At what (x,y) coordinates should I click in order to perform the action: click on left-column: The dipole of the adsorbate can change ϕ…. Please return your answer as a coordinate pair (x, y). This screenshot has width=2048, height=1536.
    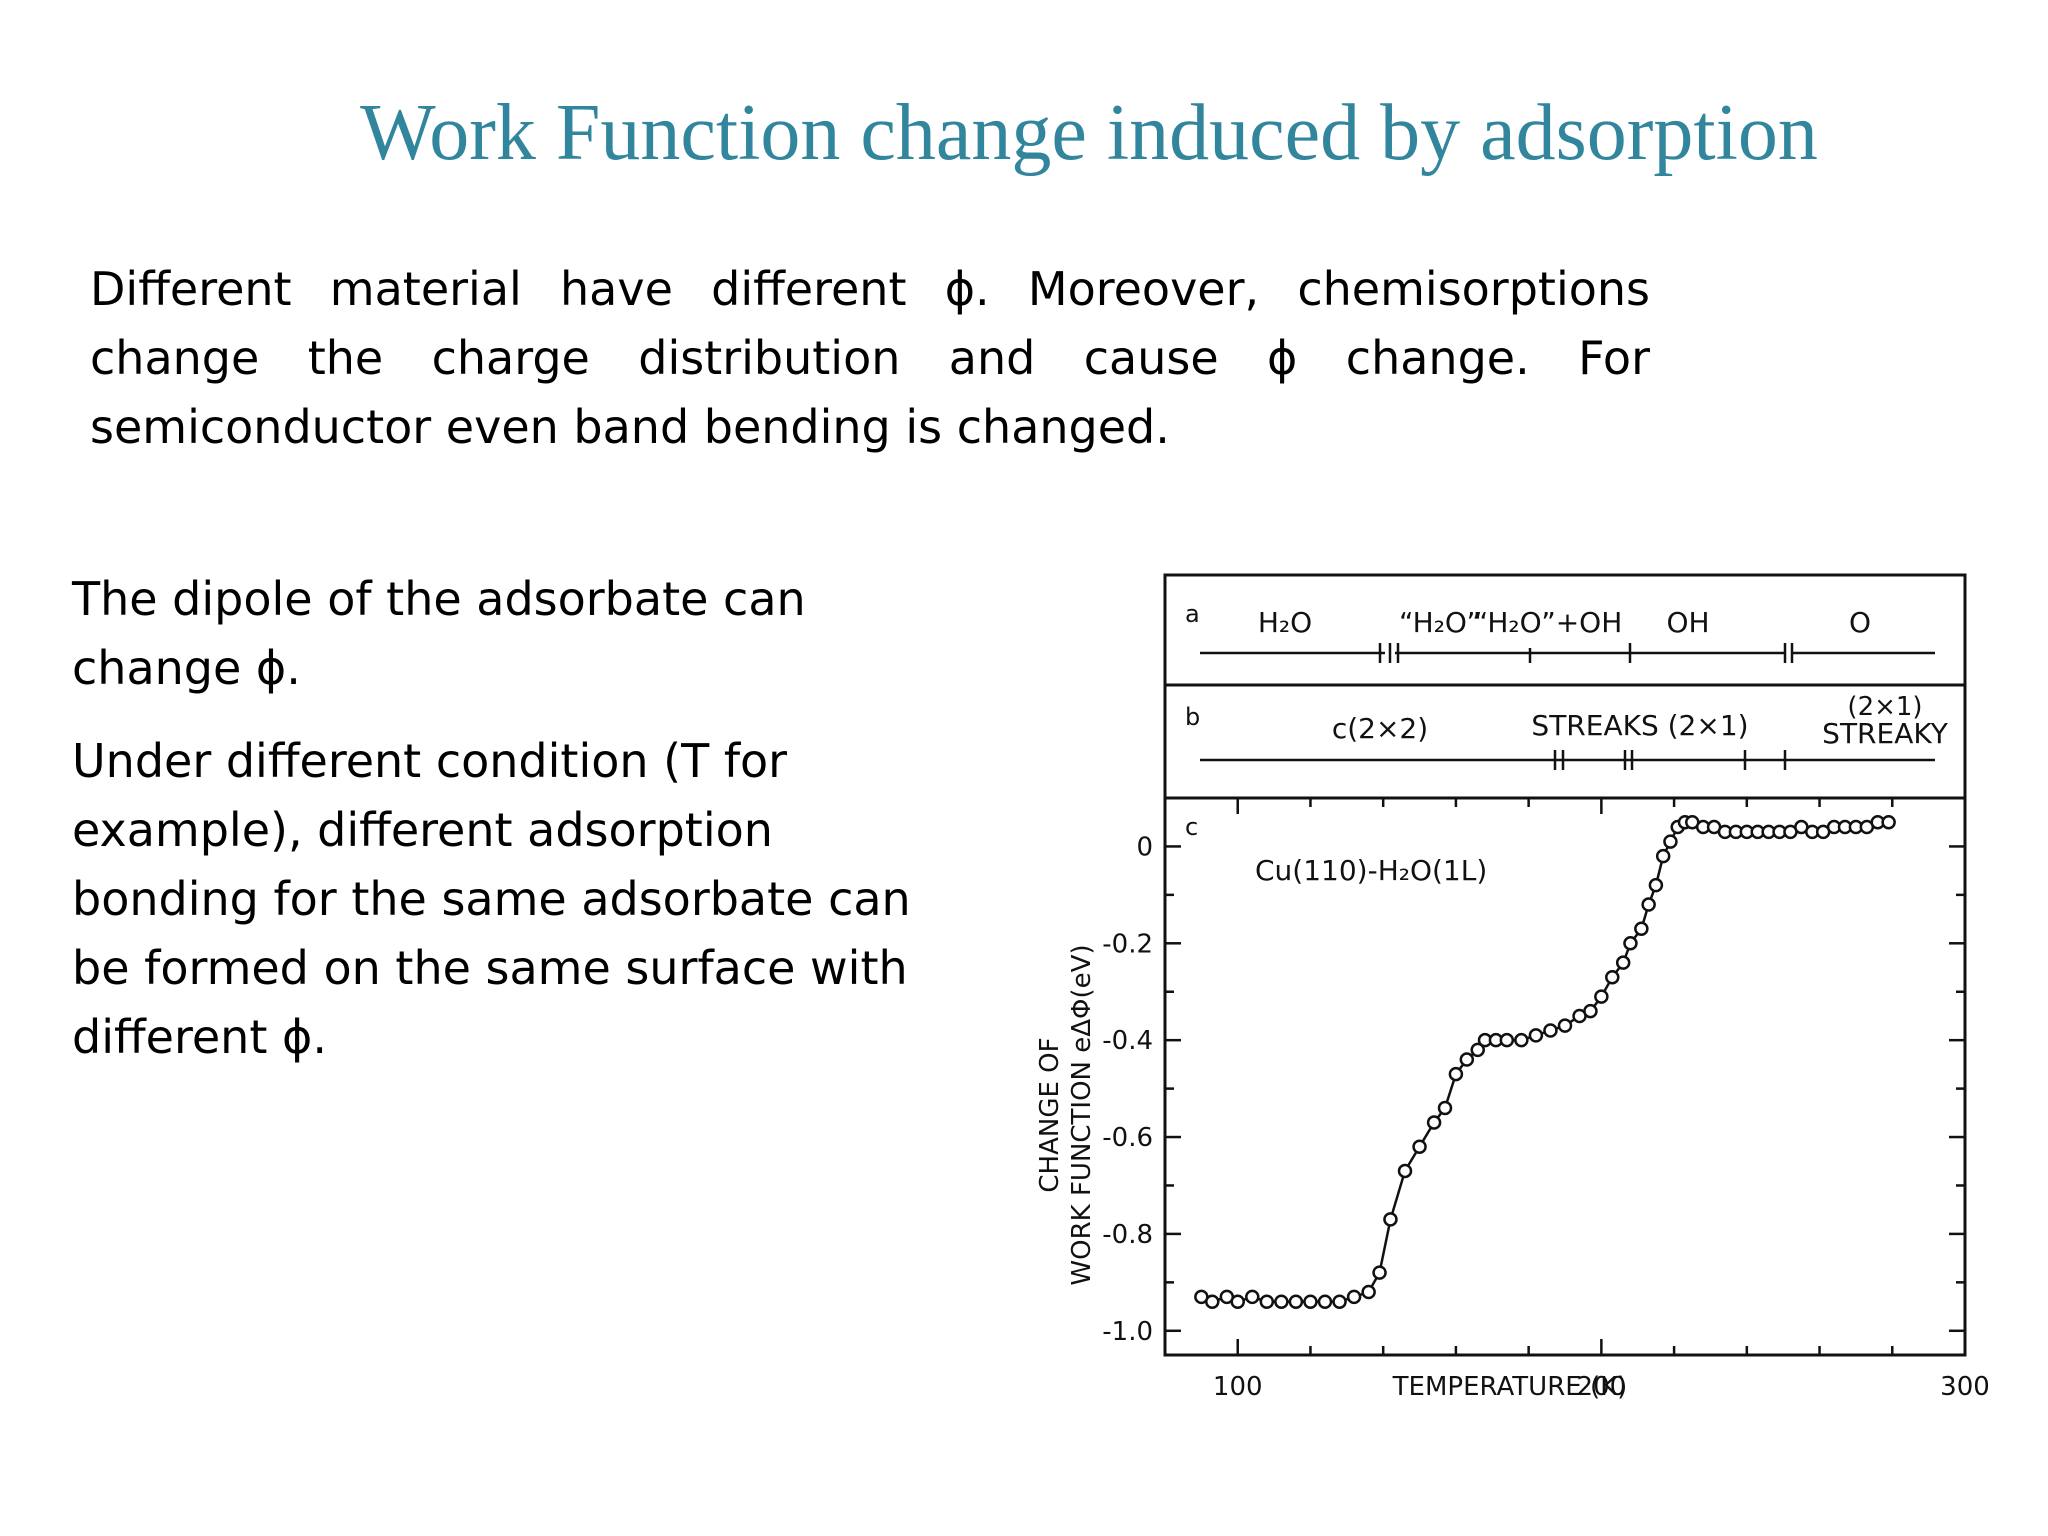
    Looking at the image, I should click on (512, 830).